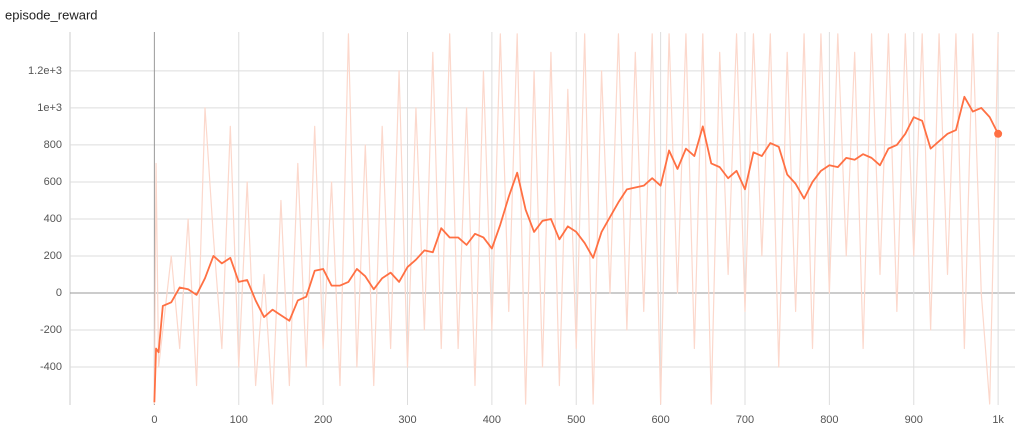  Describe the element at coordinates (323, 420) in the screenshot. I see `x-tick-label: 200` at that location.